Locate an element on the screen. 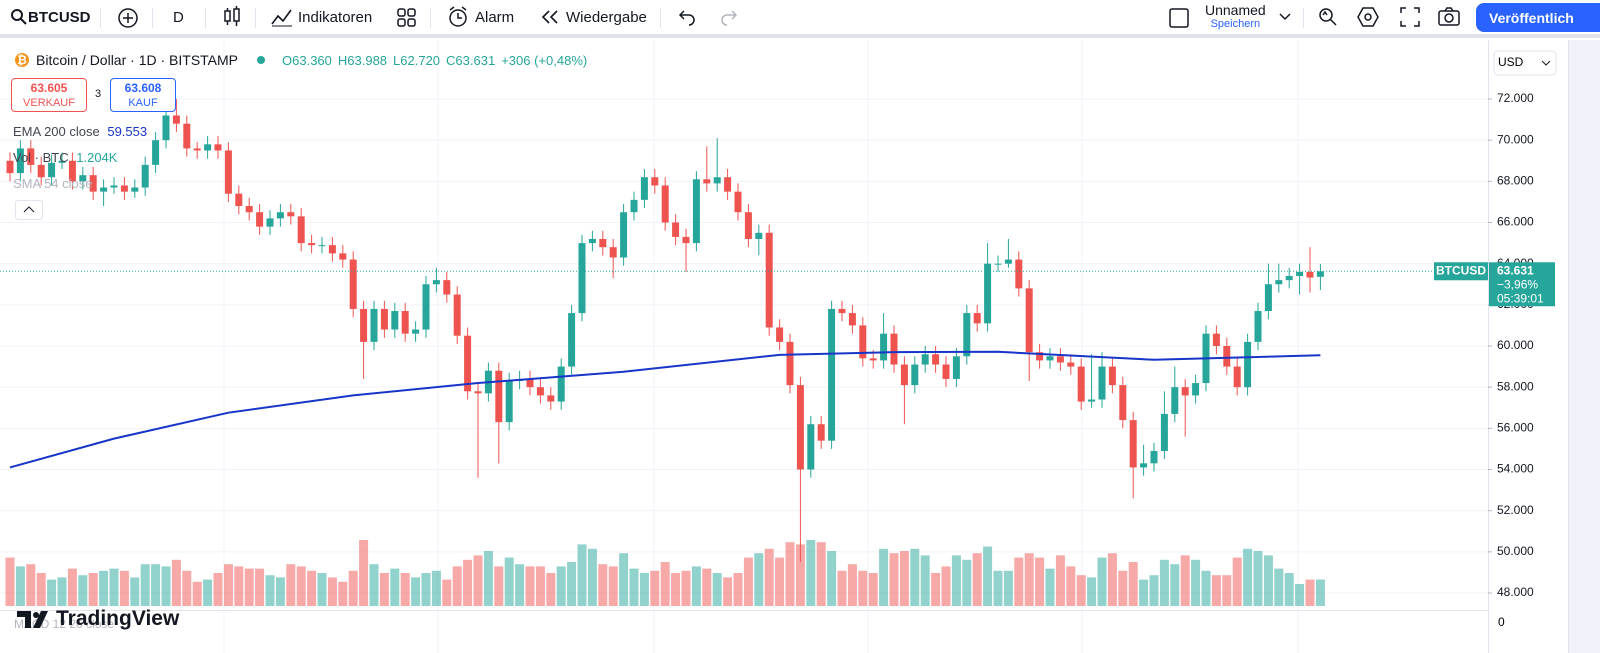 Image resolution: width=1600 pixels, height=653 pixels. price-tag-price: 63.631 is located at coordinates (1515, 270).